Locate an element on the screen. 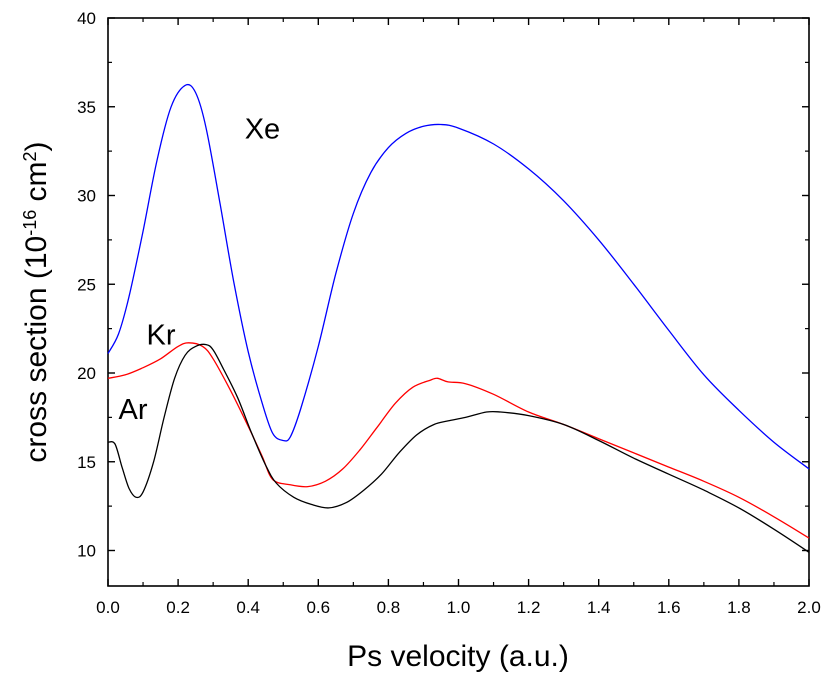  x-tick-label: 1.2 is located at coordinates (529, 607).